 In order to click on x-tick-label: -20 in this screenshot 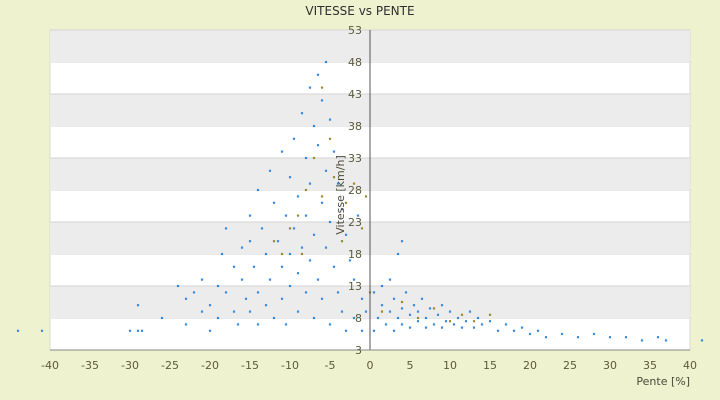, I will do `click(210, 365)`.